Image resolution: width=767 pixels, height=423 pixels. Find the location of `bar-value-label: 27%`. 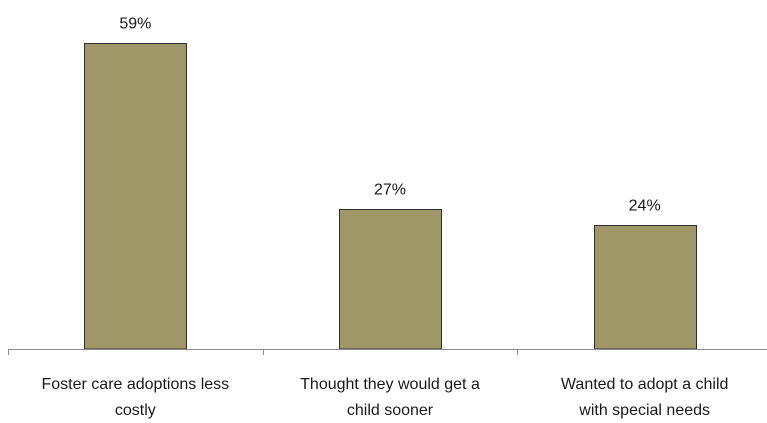

bar-value-label: 27% is located at coordinates (390, 190).